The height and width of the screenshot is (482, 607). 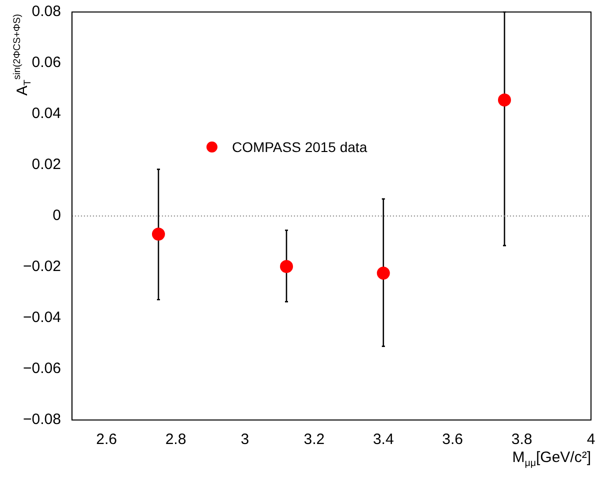 What do you see at coordinates (245, 439) in the screenshot?
I see `x-tick-label: 3` at bounding box center [245, 439].